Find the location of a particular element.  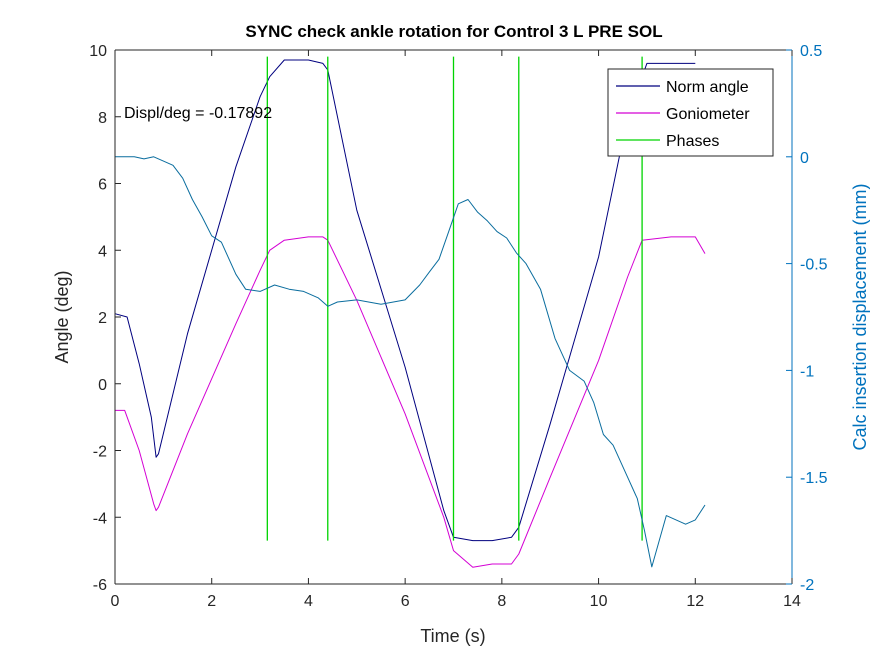

x-tick-label: 8 is located at coordinates (501, 601).